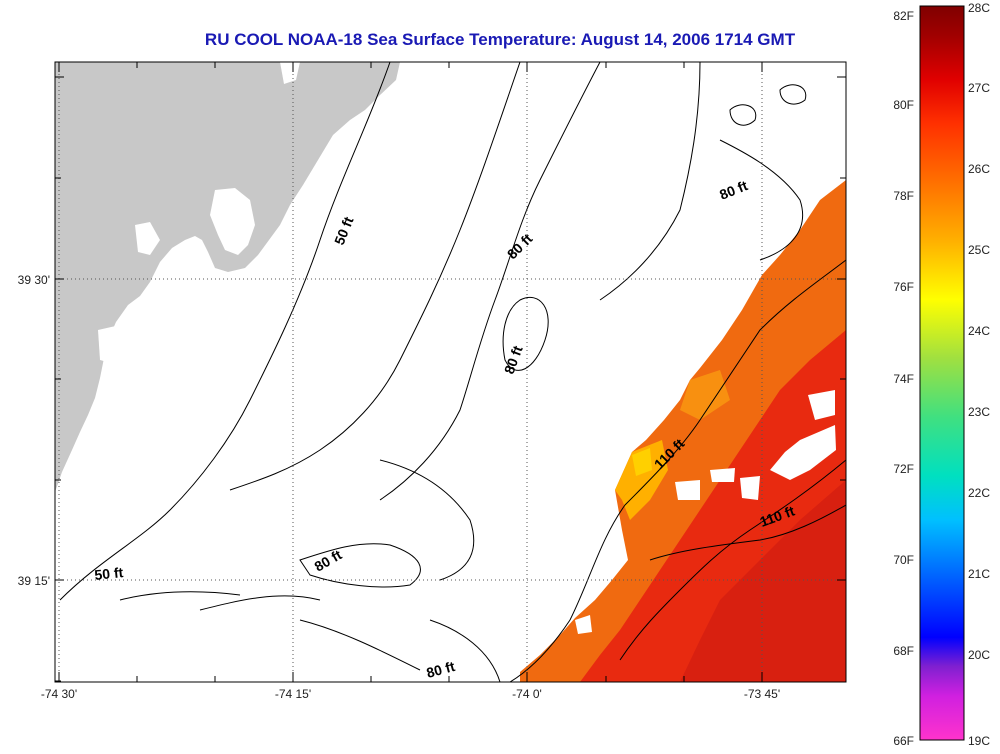  Describe the element at coordinates (979, 331) in the screenshot. I see `colorbar-c-label: 24C` at that location.